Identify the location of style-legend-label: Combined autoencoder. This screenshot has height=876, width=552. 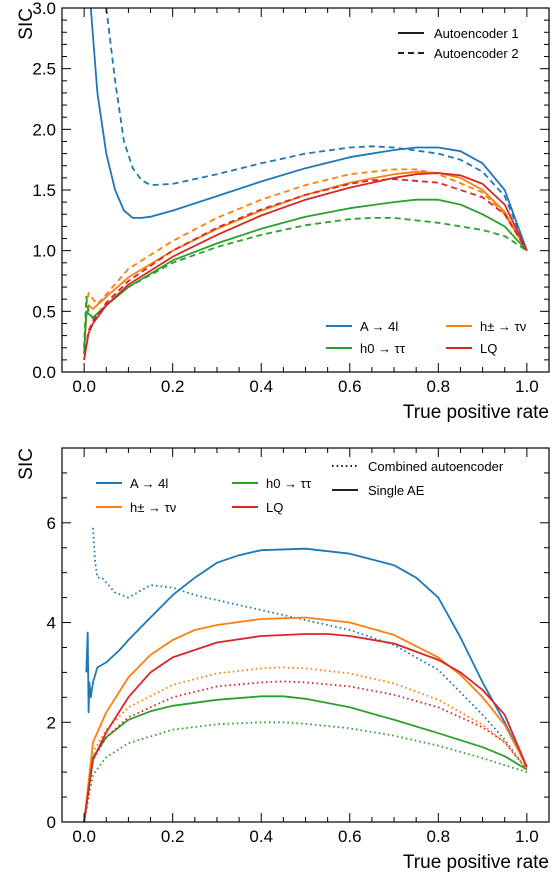
(436, 466).